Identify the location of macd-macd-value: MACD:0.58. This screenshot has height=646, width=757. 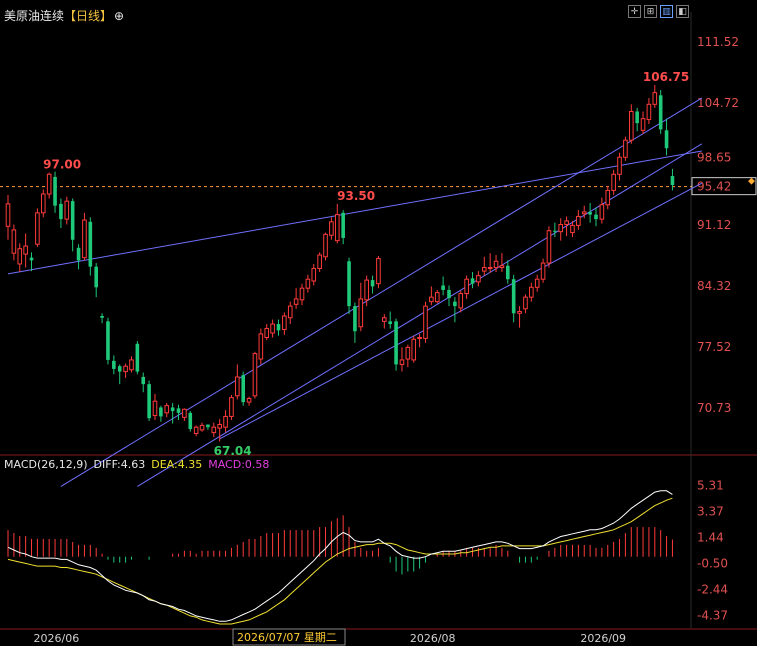
(239, 464).